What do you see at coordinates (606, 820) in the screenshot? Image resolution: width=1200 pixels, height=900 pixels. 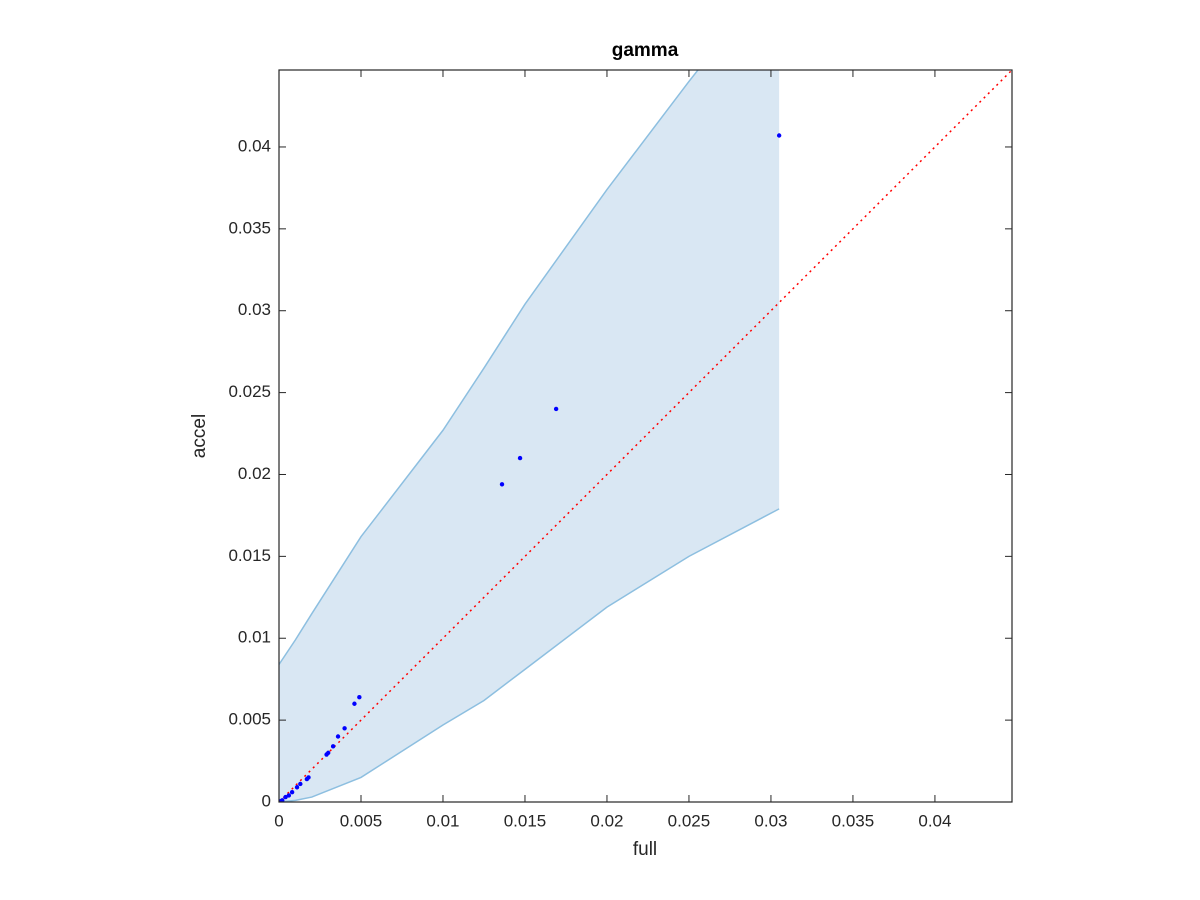 I see `x-tick-label: 0.02` at bounding box center [606, 820].